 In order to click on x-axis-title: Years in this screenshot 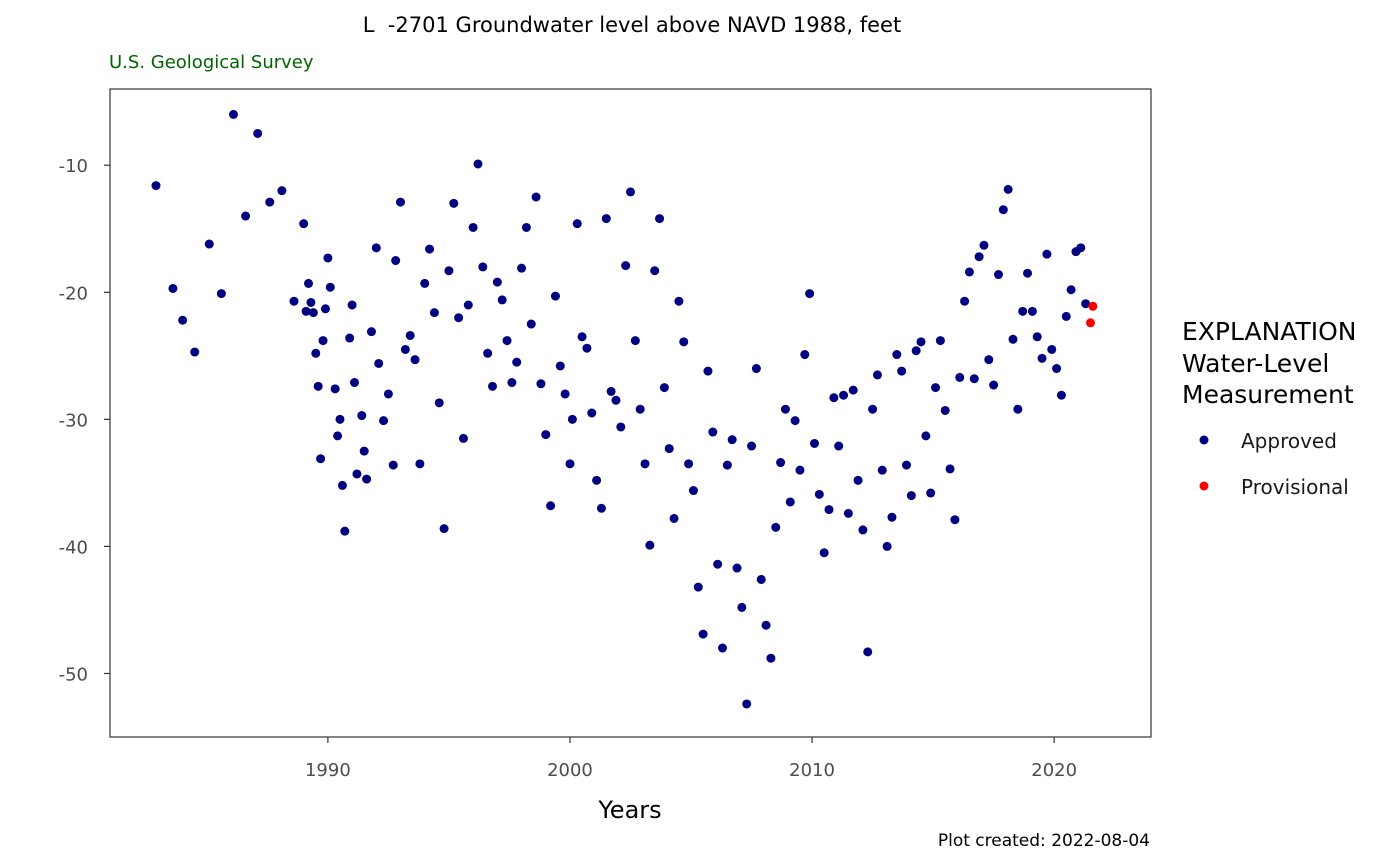, I will do `click(629, 810)`.